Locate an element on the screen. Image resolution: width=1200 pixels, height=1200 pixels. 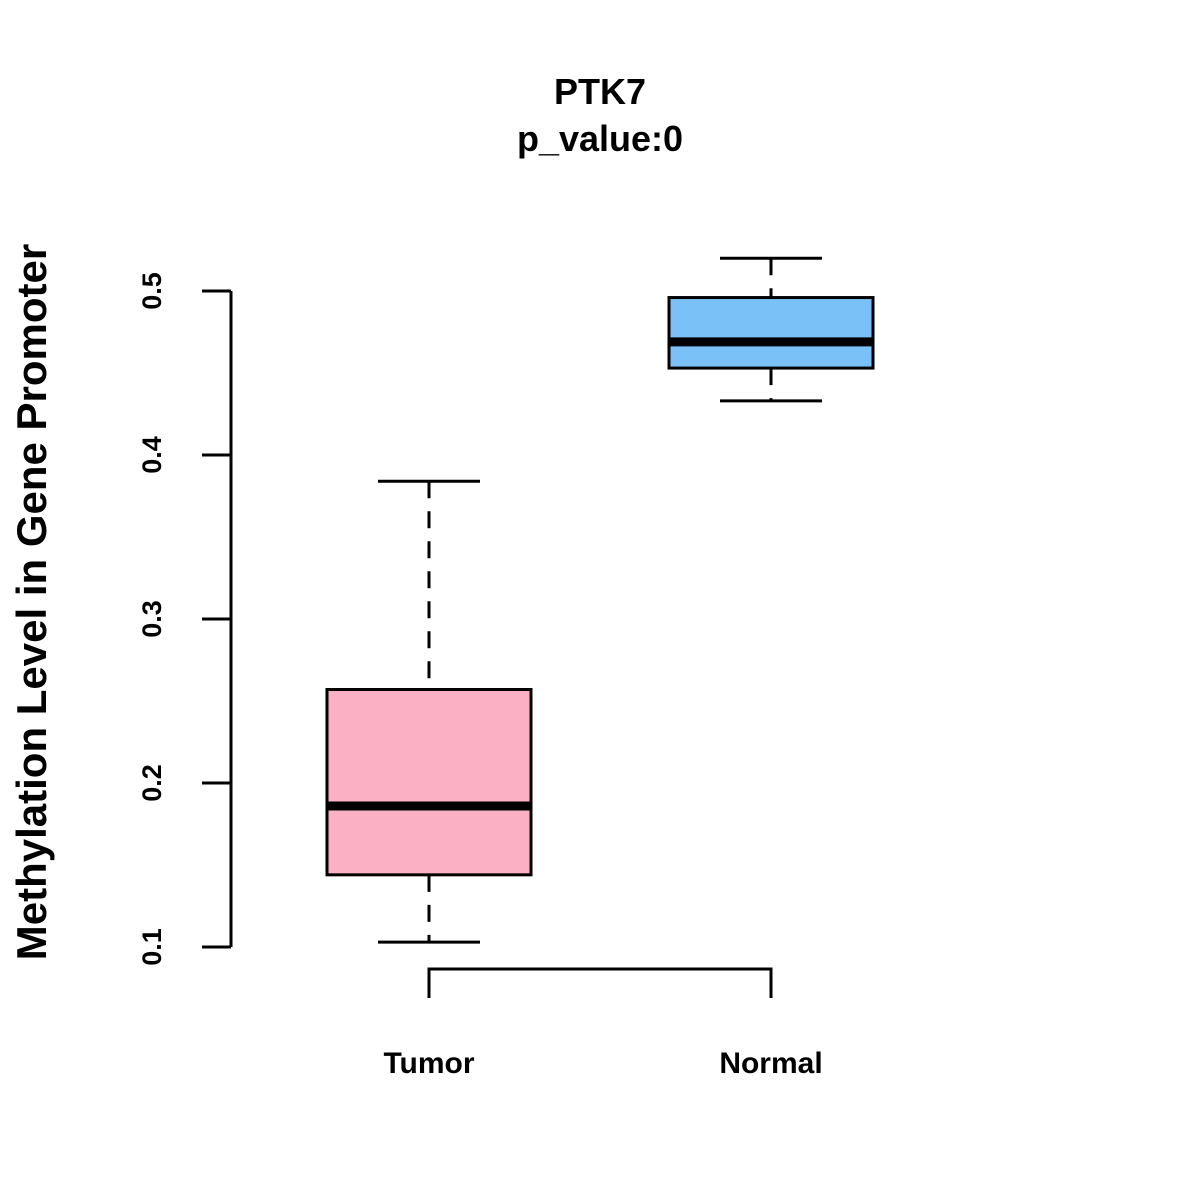
y-tick-label: 0.1 is located at coordinates (152, 947).